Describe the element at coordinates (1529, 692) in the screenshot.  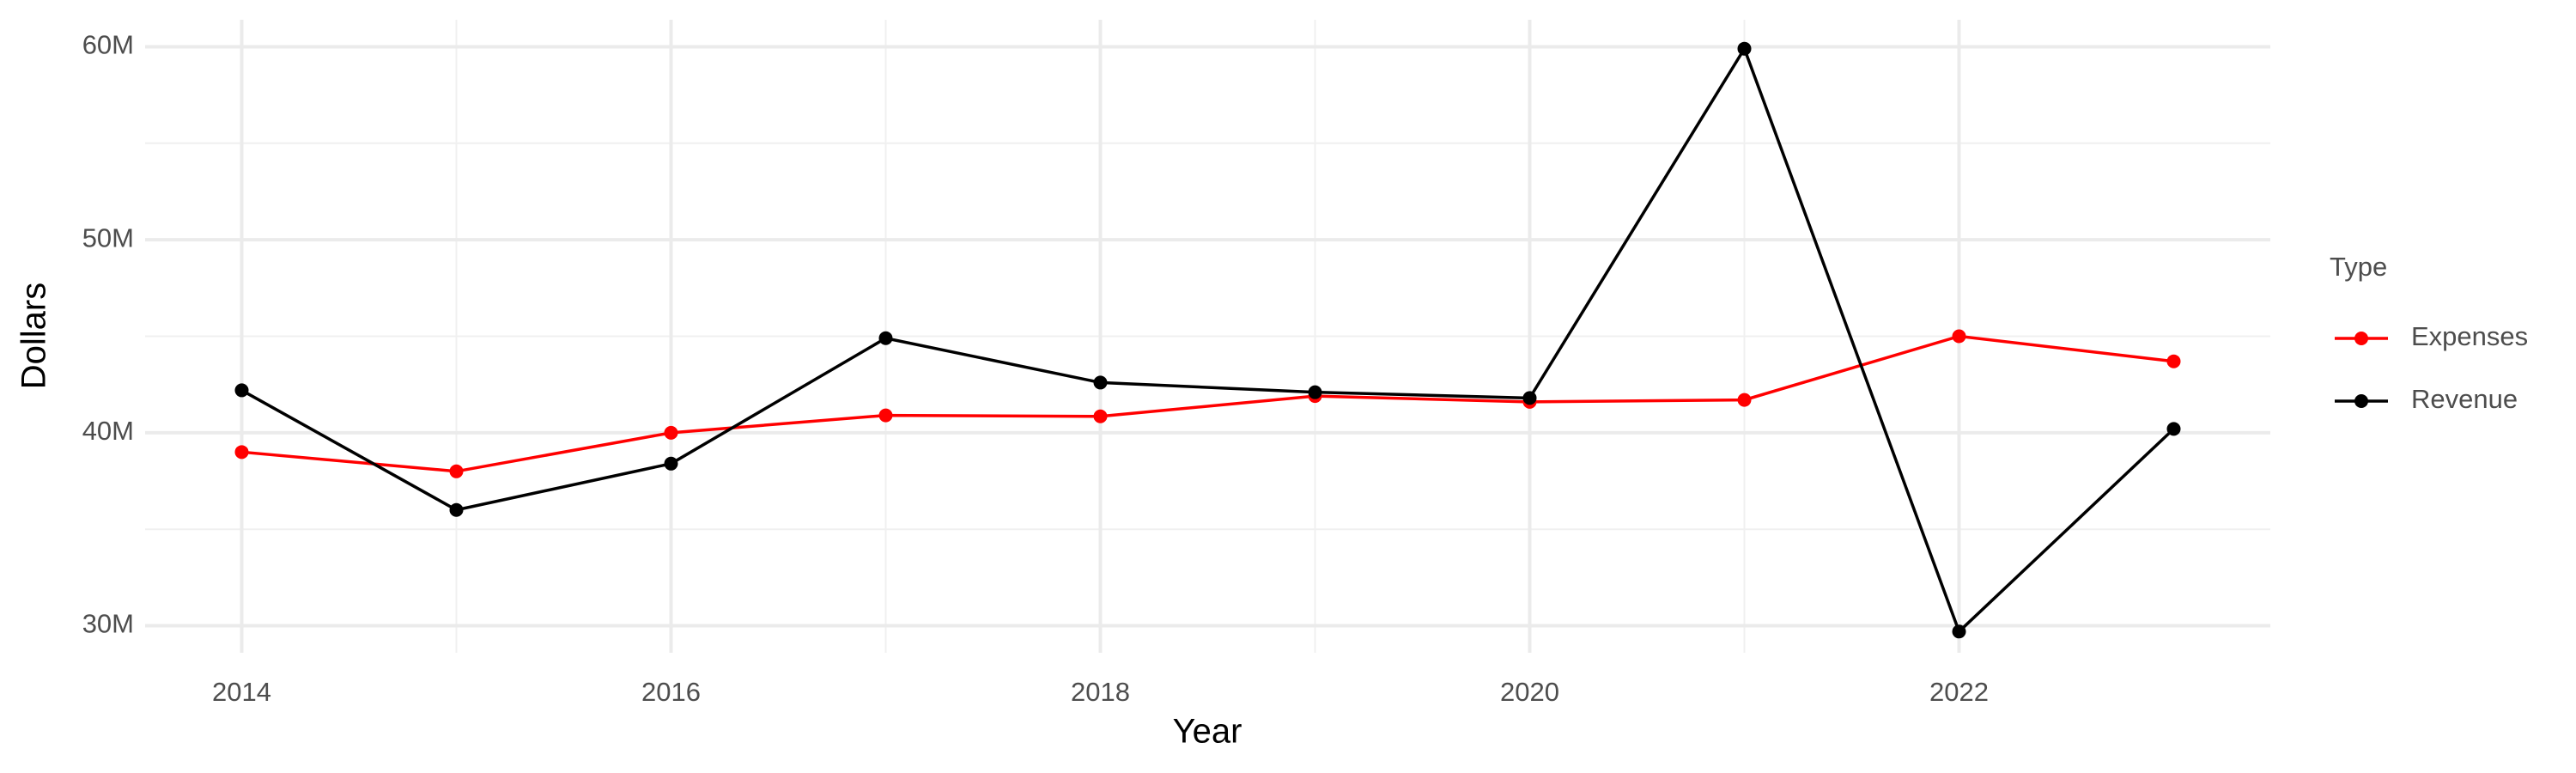
I see `x-tick-label: 2020` at that location.